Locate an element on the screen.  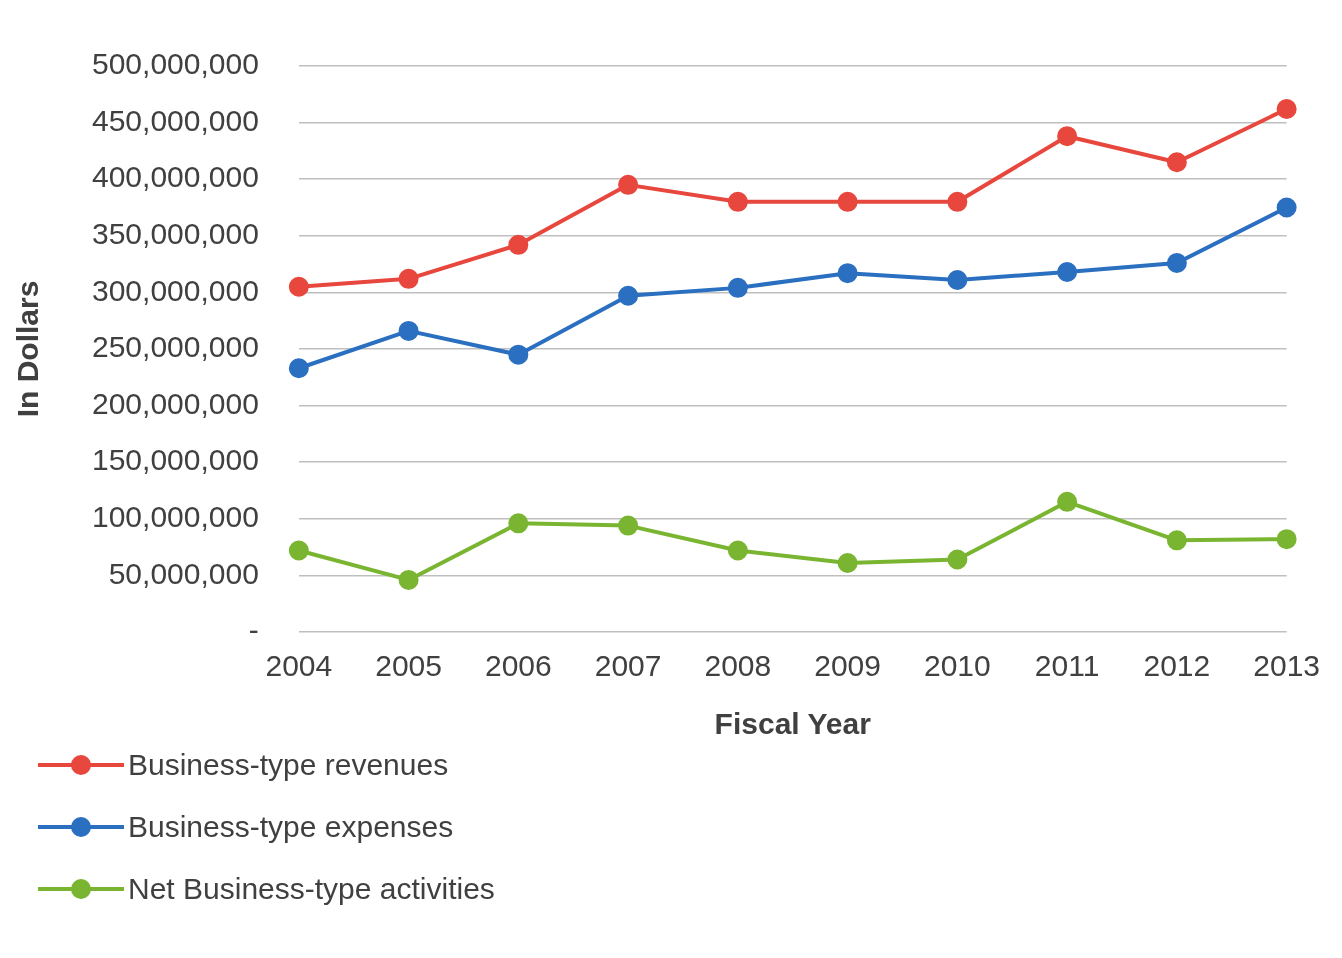
y-tick-label: 50,000,000 is located at coordinates (183, 573).